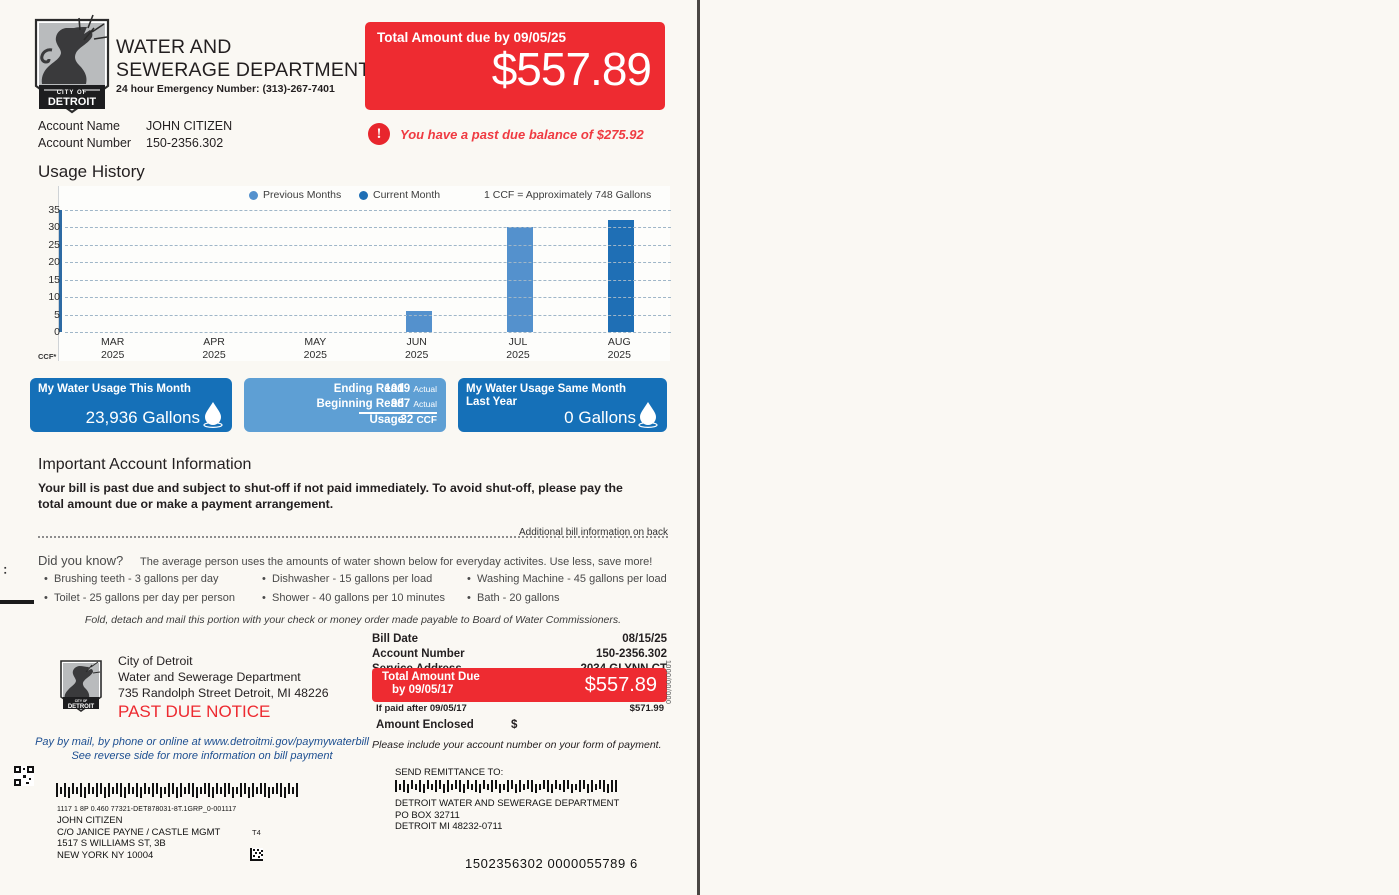 The width and height of the screenshot is (1399, 895). Describe the element at coordinates (520, 708) in the screenshot. I see `stub-if-paid-after-row: If paid after 09/05/17 $571.99` at that location.